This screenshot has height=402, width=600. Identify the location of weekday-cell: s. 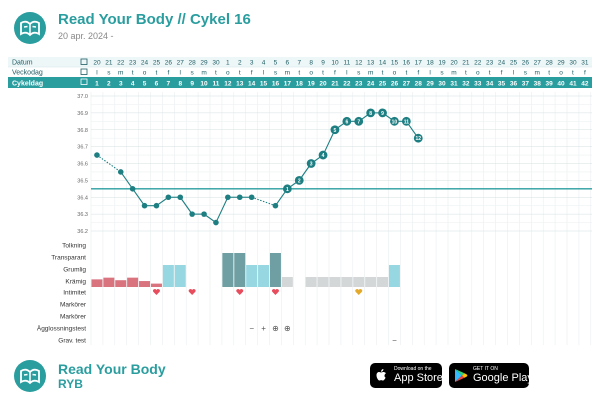
(442, 73).